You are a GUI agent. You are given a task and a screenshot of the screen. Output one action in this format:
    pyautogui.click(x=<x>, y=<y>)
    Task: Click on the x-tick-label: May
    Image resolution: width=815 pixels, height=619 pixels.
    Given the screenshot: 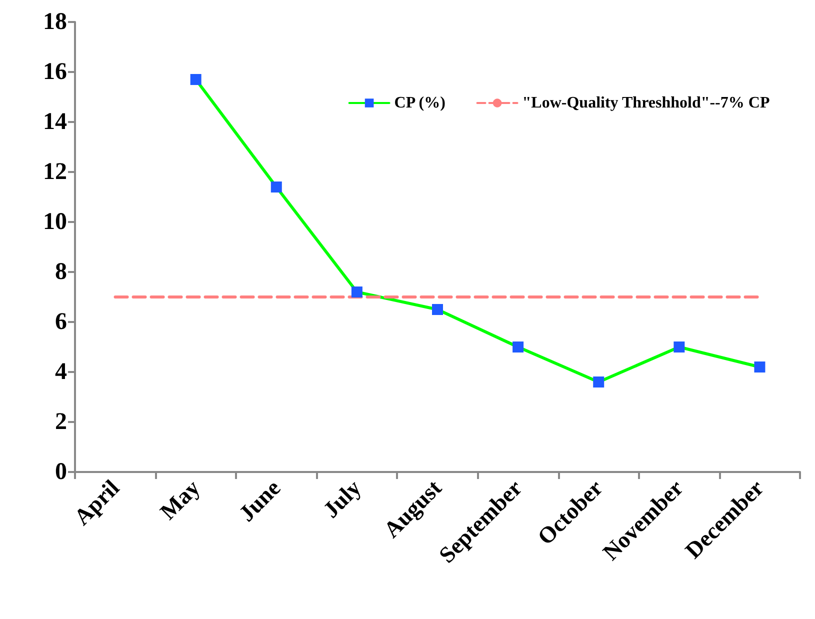 What is the action you would take?
    pyautogui.click(x=180, y=499)
    